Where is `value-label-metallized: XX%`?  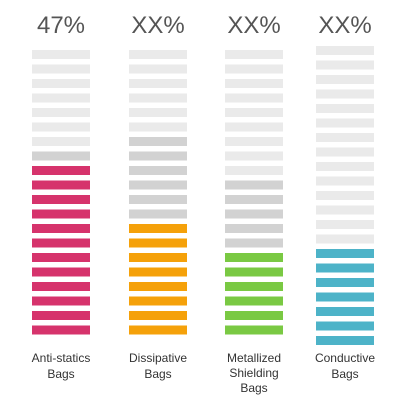
value-label-metallized: XX% is located at coordinates (253, 25).